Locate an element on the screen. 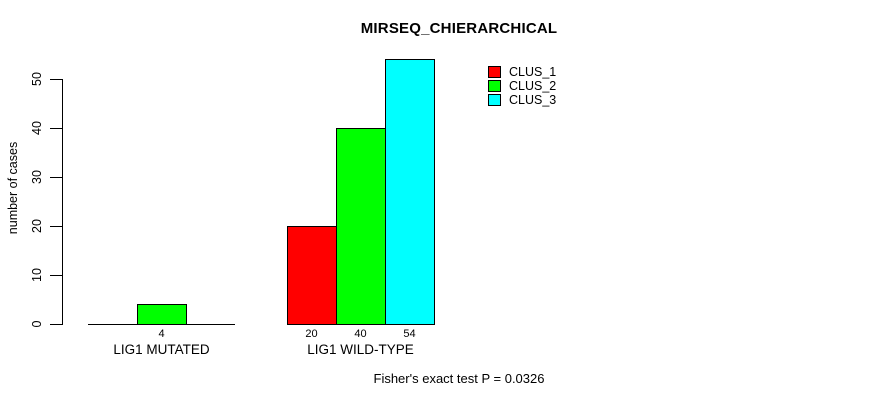 The image size is (890, 400). legend-label: CLUS_3 is located at coordinates (533, 100).